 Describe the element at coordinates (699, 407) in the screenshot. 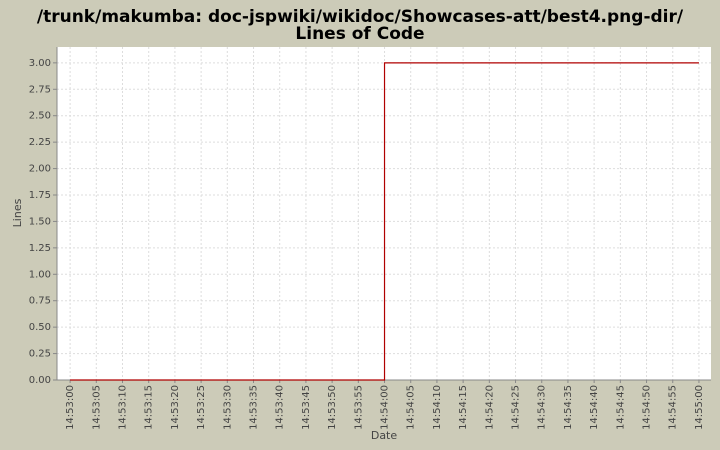

I see `x-tick-label: 14:55:00` at that location.